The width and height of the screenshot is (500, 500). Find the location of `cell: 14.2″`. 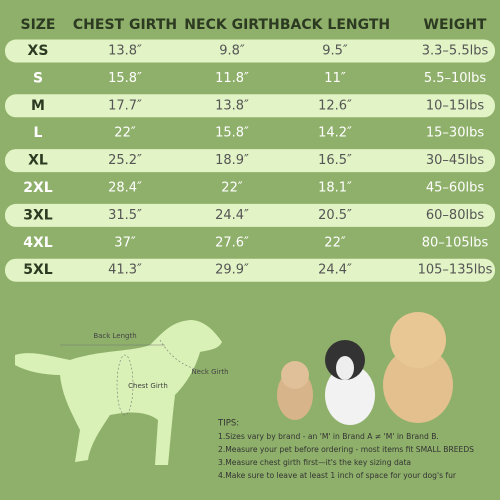

cell: 14.2″ is located at coordinates (335, 133).